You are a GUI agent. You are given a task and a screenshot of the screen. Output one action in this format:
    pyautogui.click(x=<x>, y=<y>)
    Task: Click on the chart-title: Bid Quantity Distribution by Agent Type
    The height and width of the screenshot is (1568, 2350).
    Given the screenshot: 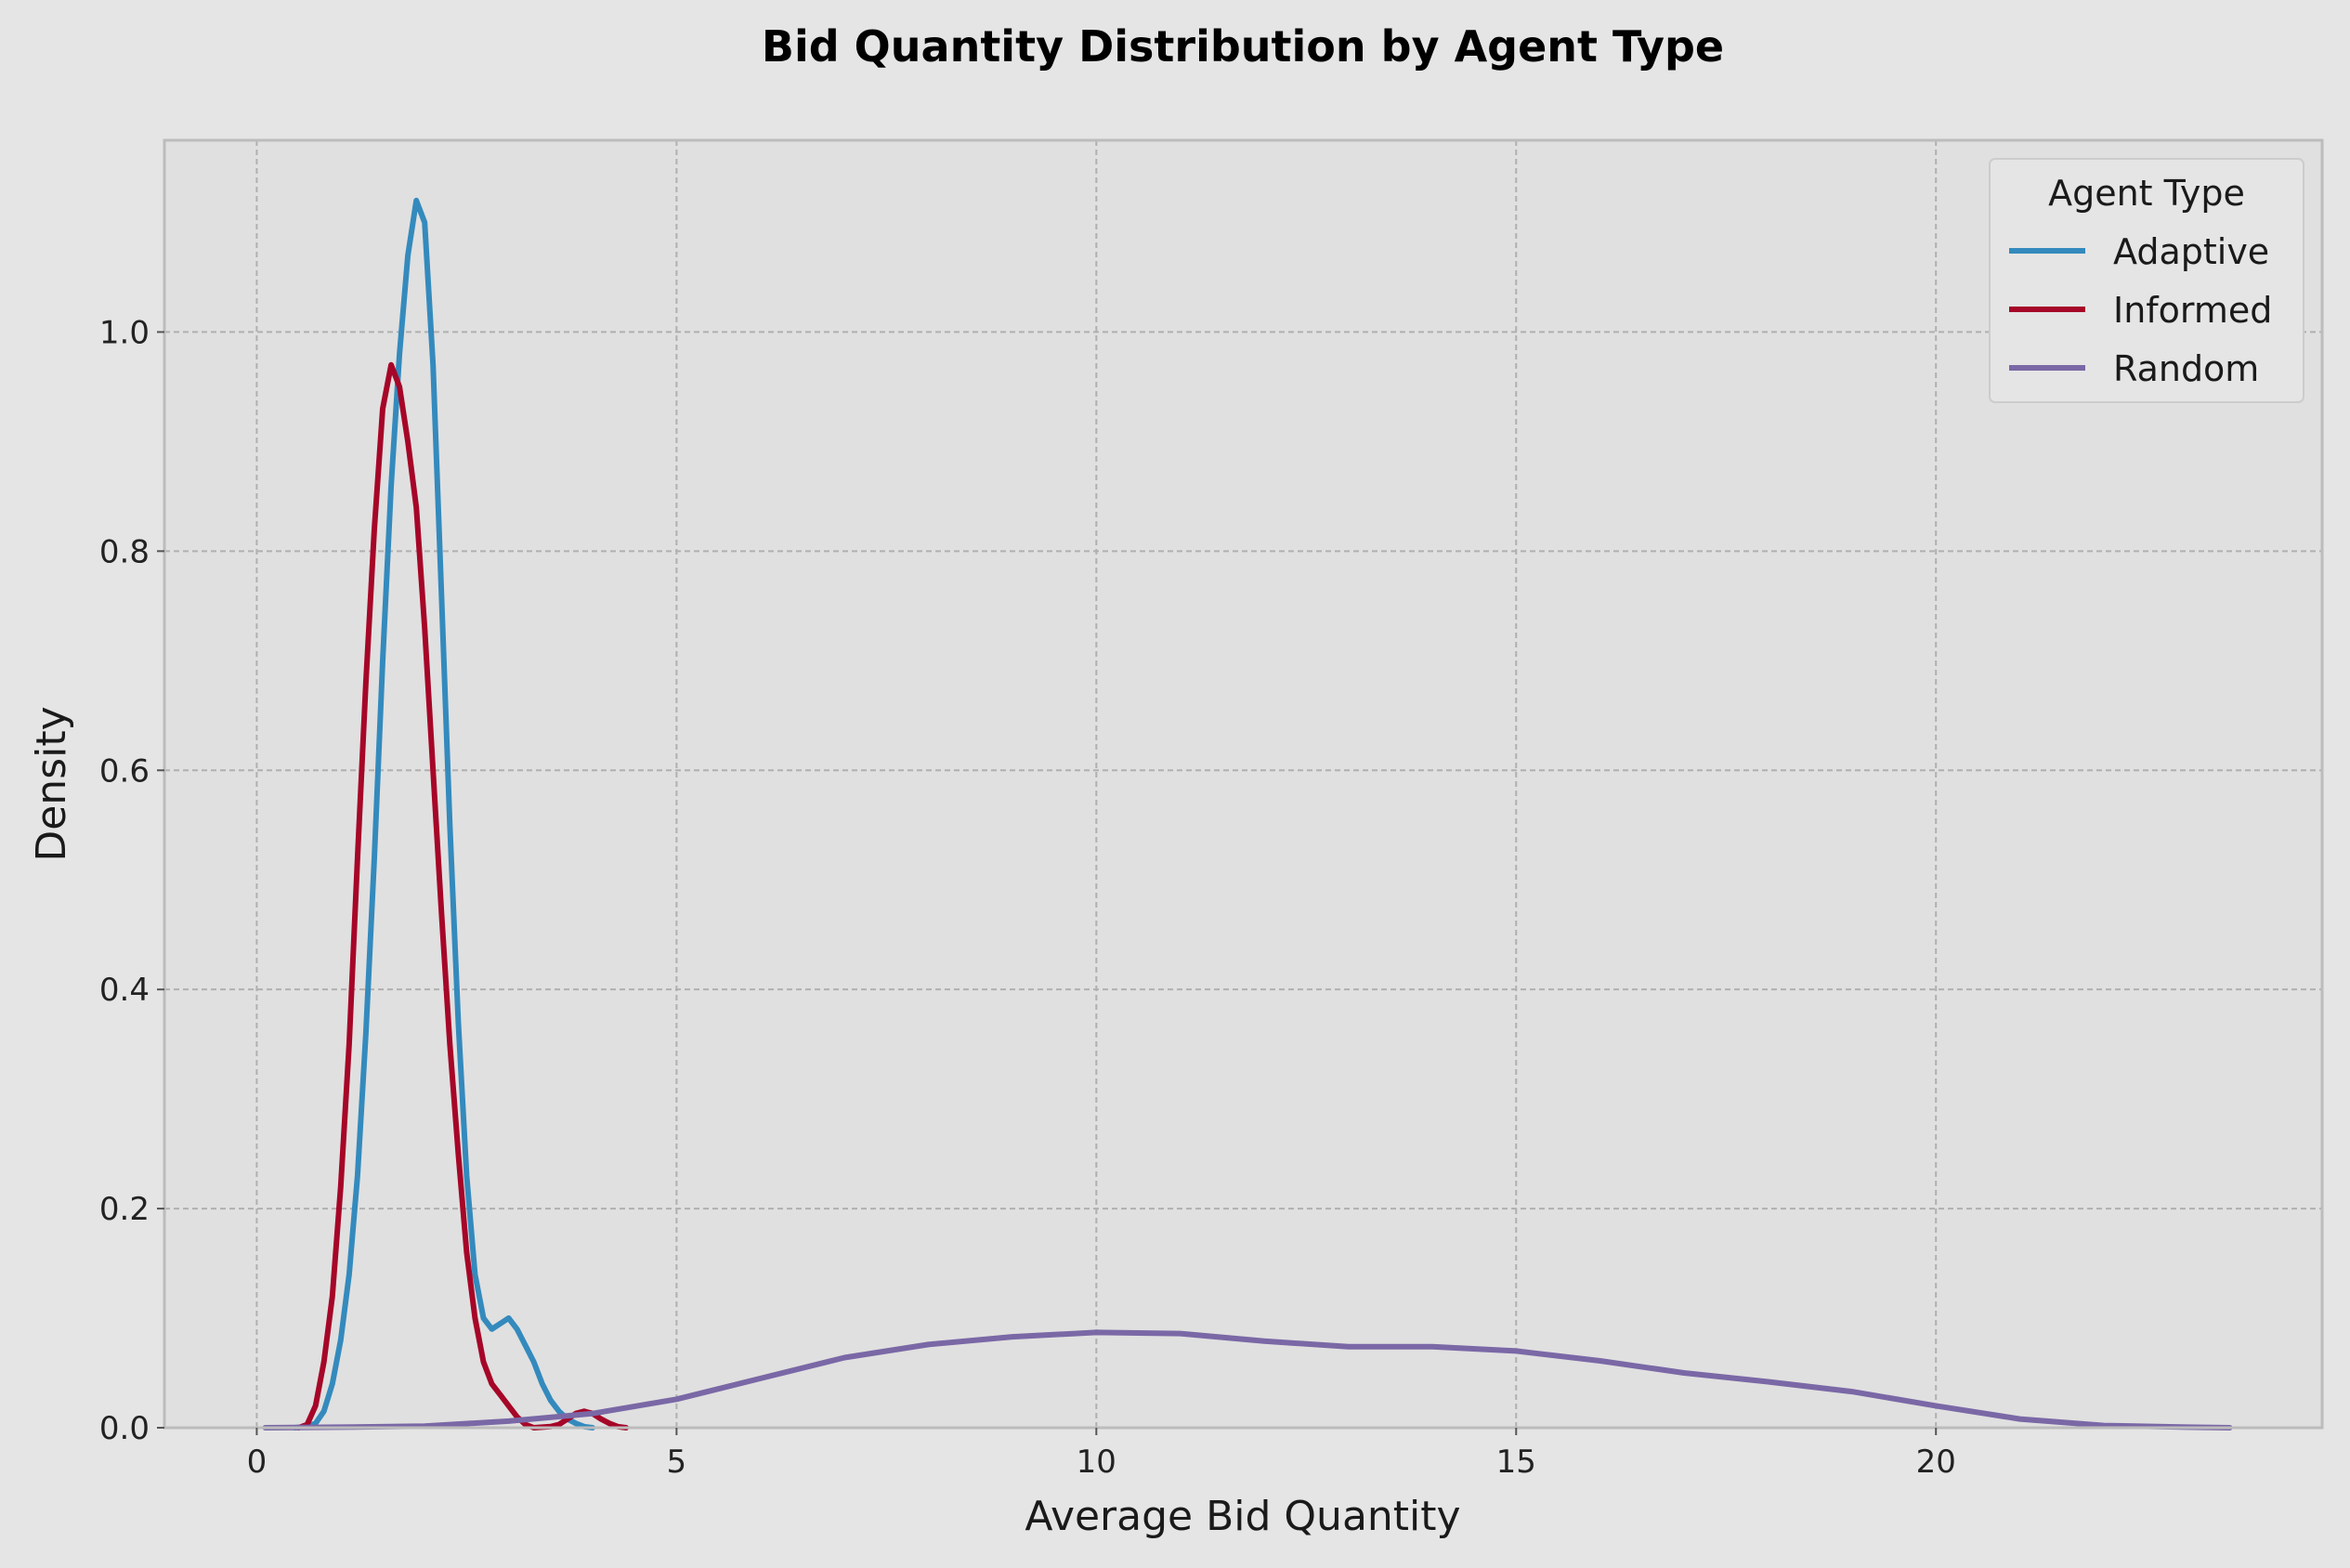 What is the action you would take?
    pyautogui.click(x=1243, y=46)
    